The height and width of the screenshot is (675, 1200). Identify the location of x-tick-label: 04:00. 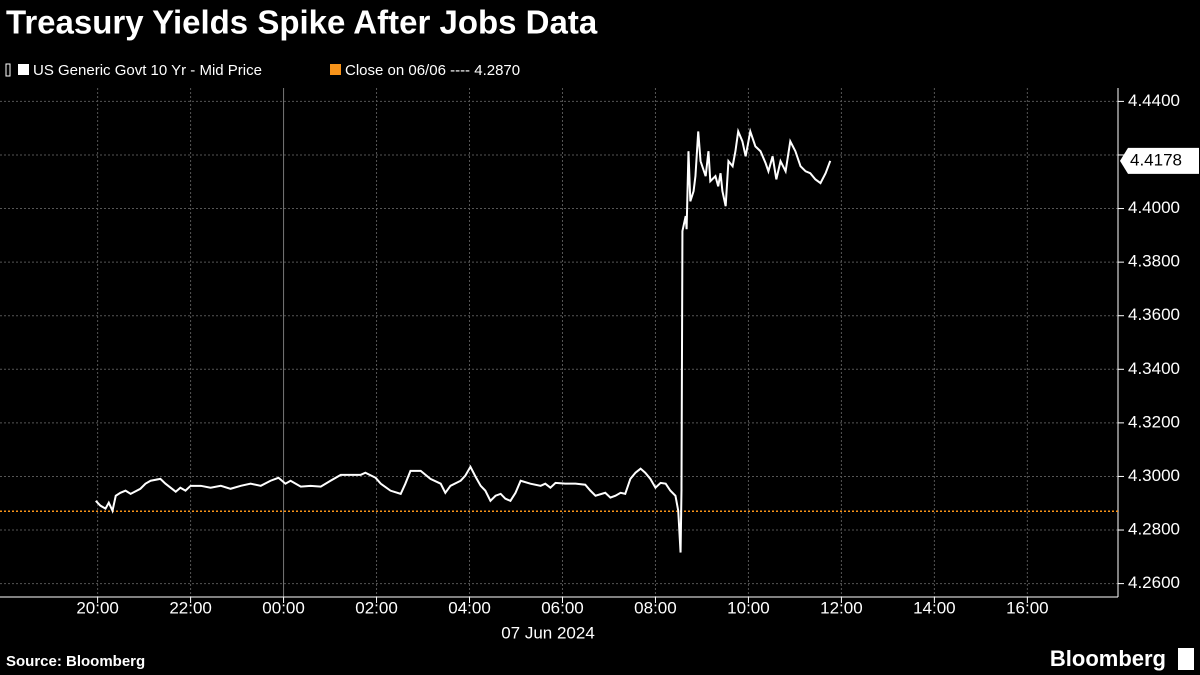
(469, 607).